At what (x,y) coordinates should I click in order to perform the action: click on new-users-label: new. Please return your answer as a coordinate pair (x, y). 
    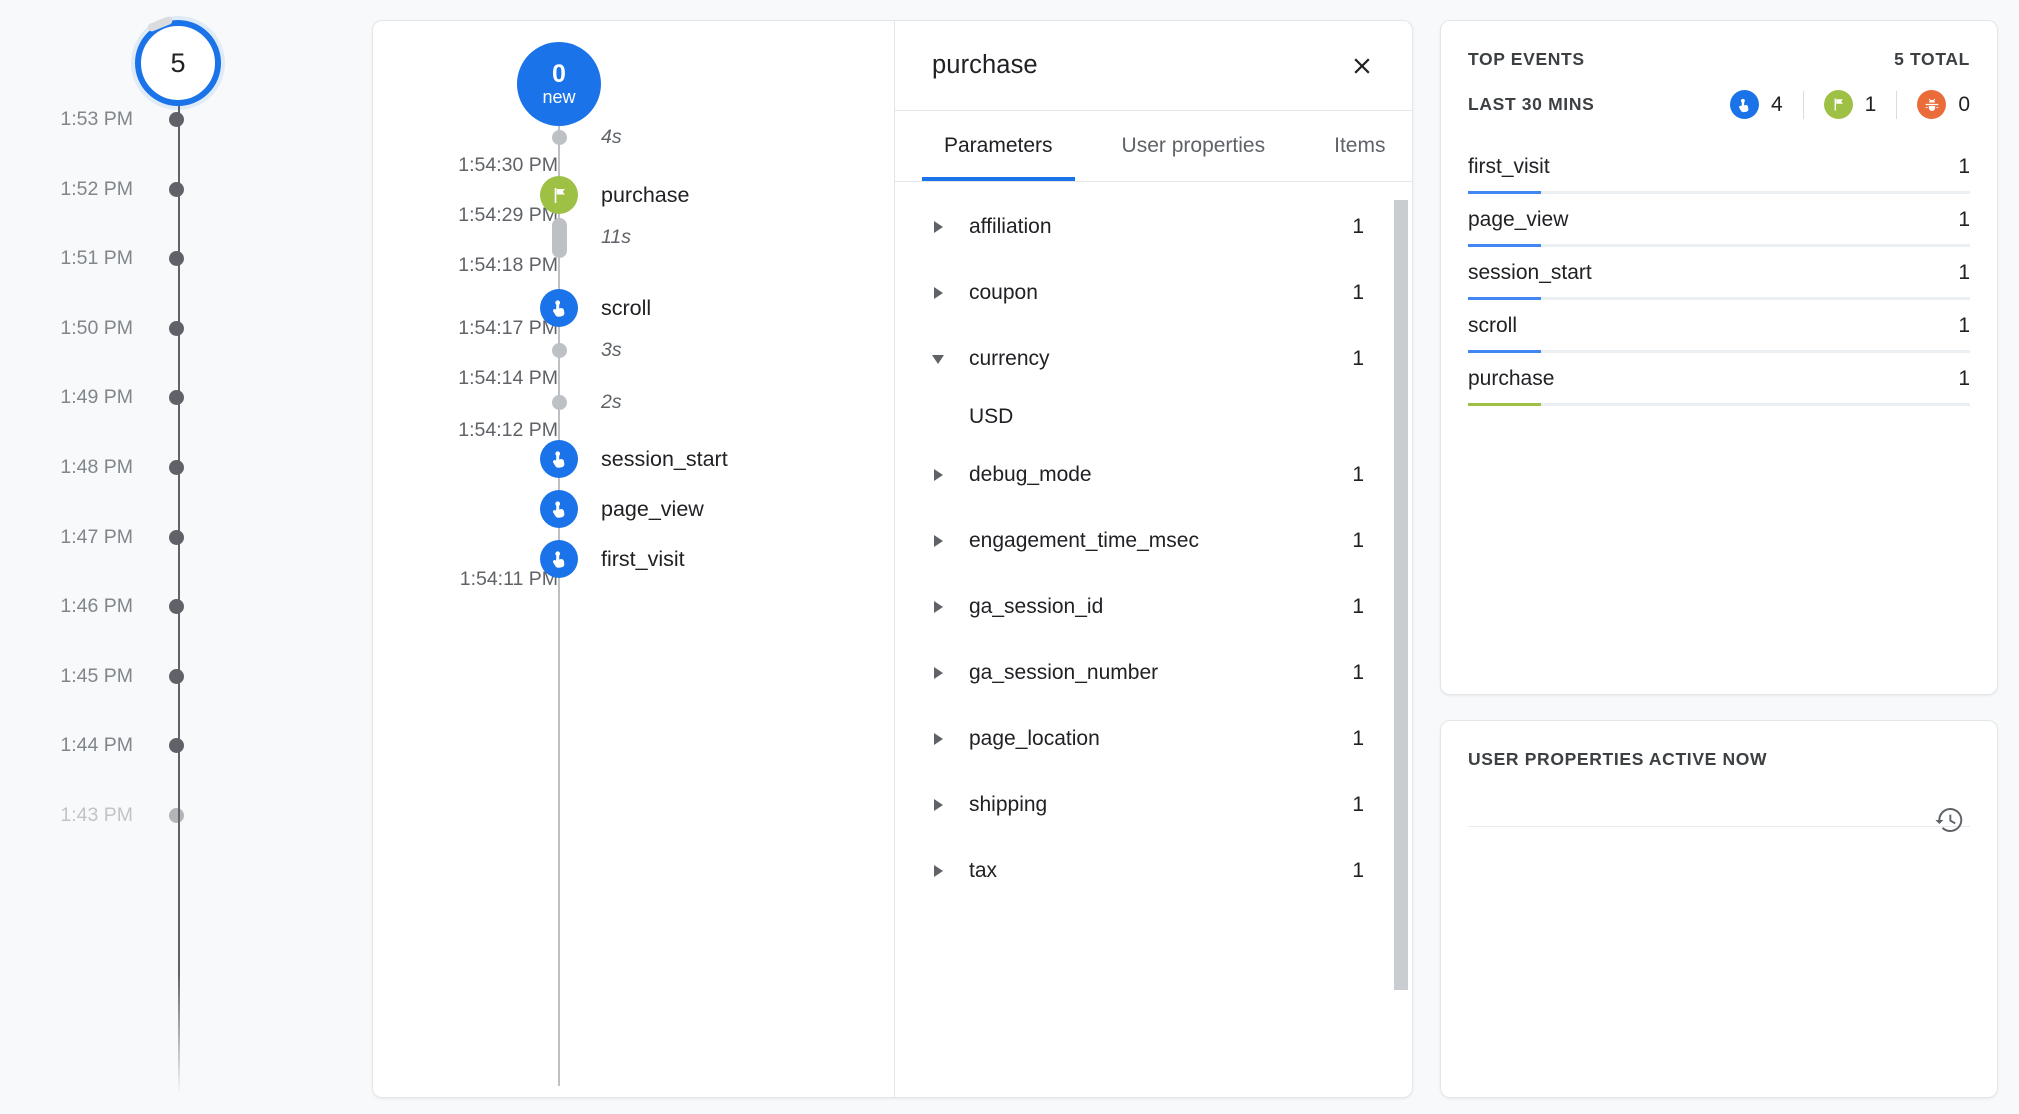
    Looking at the image, I should click on (559, 96).